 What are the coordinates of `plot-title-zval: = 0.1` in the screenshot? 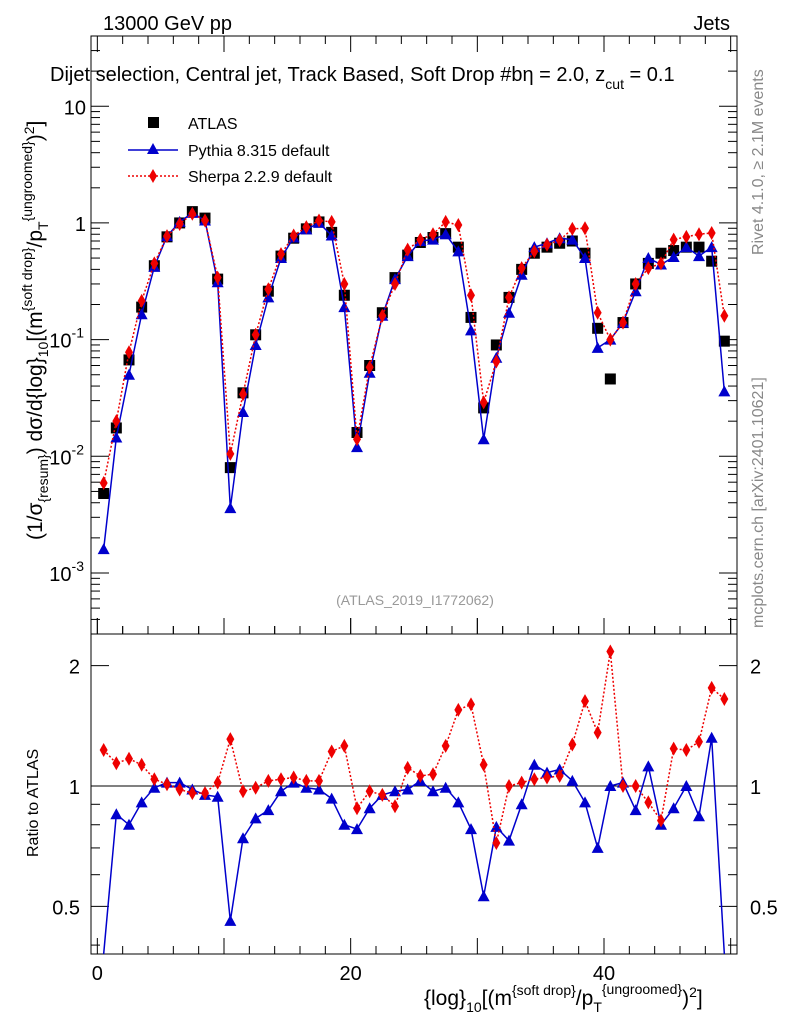 It's located at (649, 75).